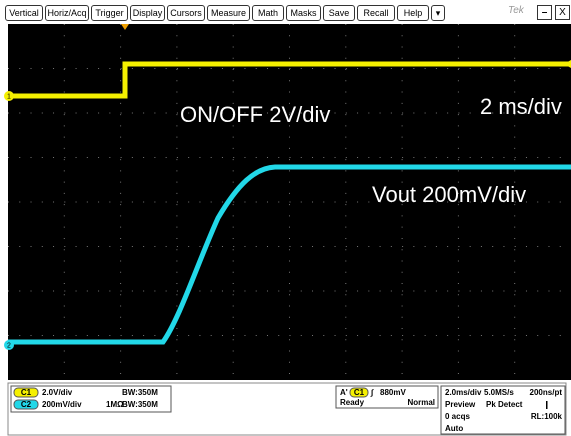 The height and width of the screenshot is (436, 571). What do you see at coordinates (125, 27) in the screenshot?
I see `trigger-position-marker` at bounding box center [125, 27].